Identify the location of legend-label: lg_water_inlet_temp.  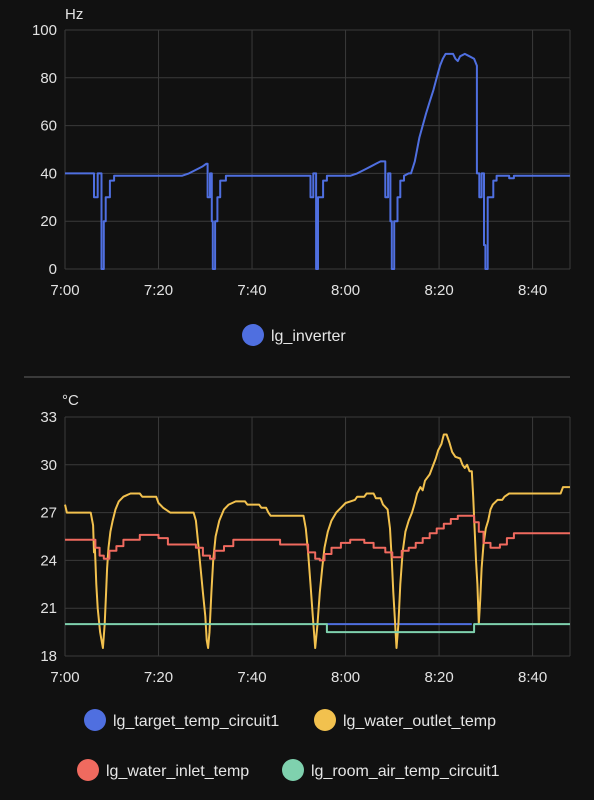
(177, 771).